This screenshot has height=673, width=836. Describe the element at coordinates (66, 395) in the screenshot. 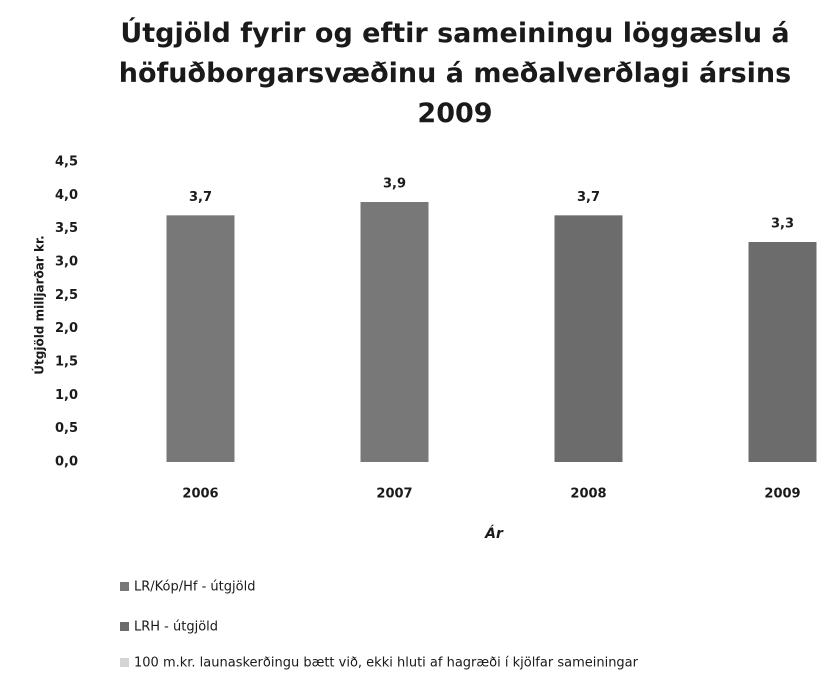

I see `y-tick-label: 1,0` at that location.